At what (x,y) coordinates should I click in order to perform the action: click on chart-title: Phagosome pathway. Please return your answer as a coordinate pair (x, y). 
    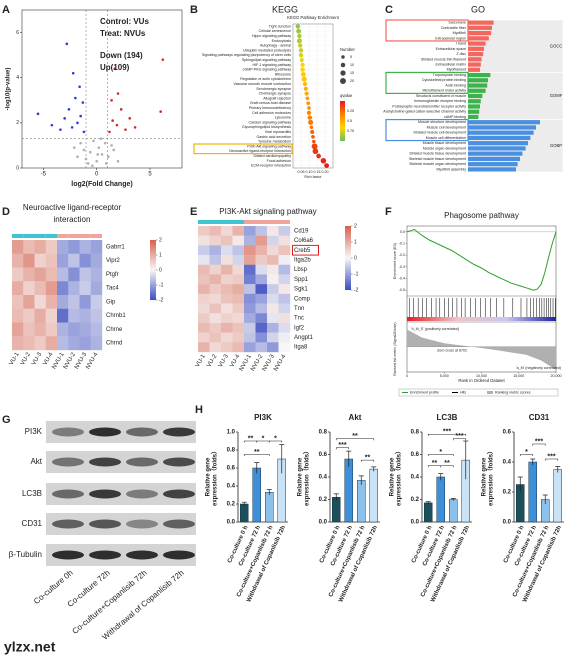
    Looking at the image, I should click on (481, 215).